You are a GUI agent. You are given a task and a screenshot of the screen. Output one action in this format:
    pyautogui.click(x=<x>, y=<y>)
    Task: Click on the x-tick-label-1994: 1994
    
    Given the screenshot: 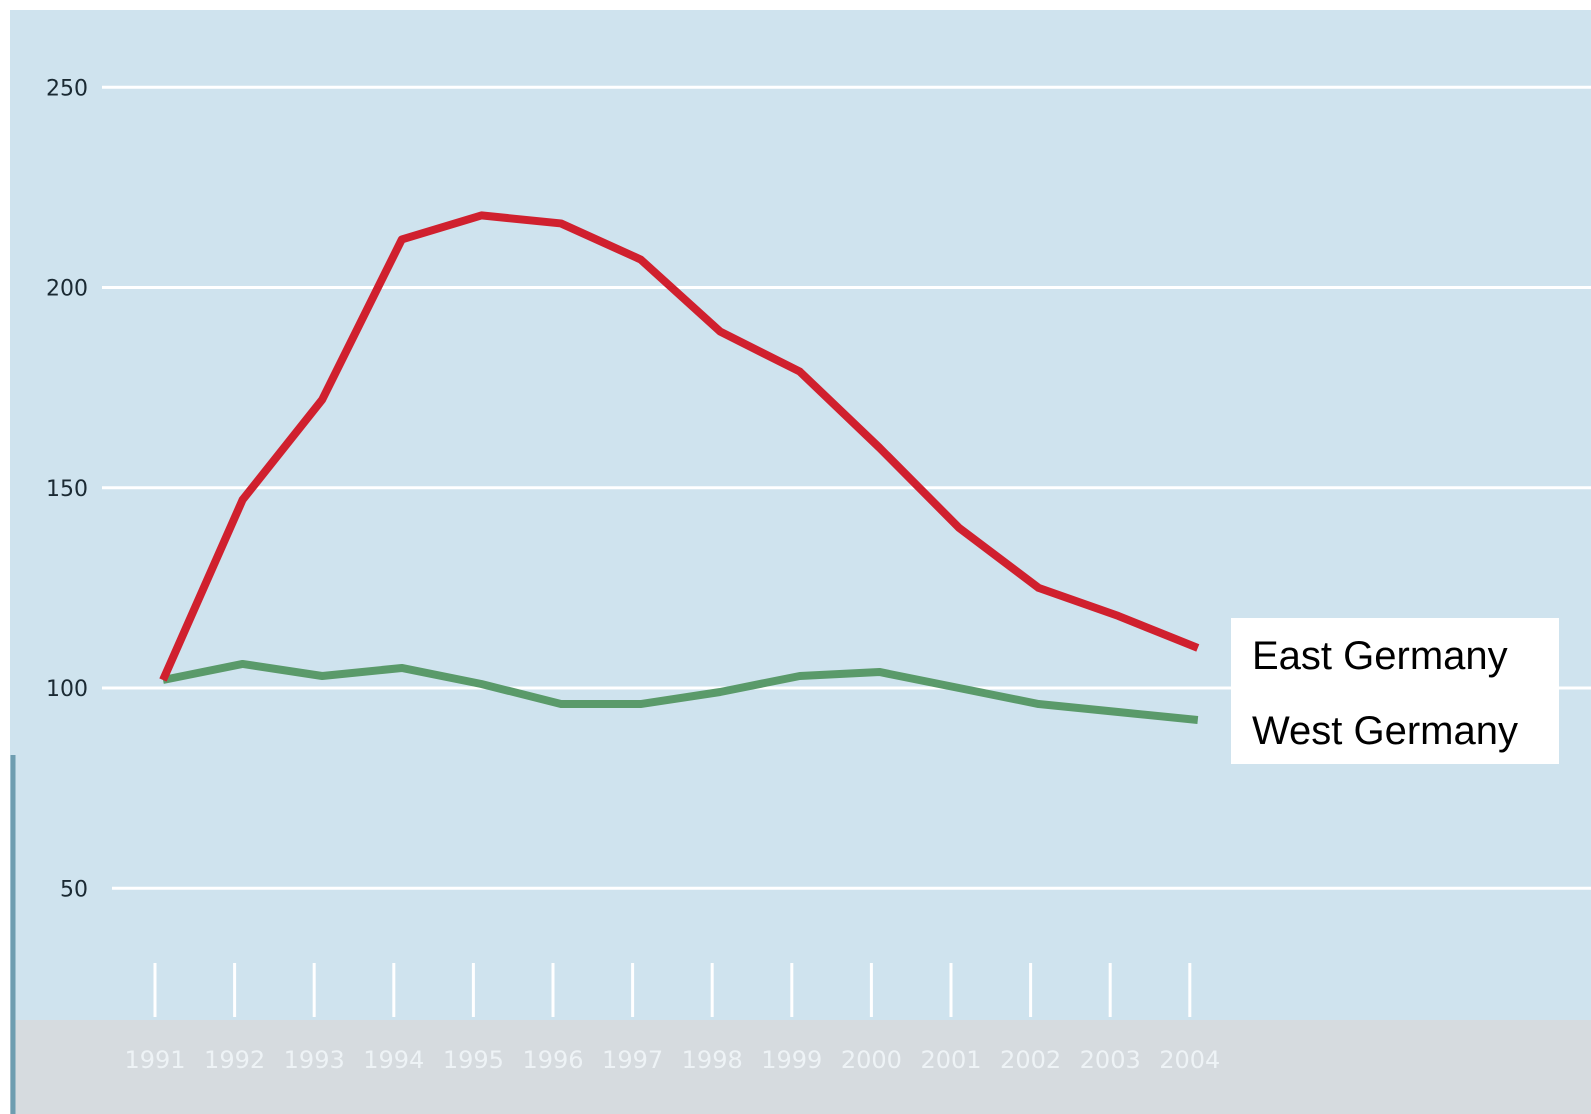 What is the action you would take?
    pyautogui.click(x=393, y=1060)
    